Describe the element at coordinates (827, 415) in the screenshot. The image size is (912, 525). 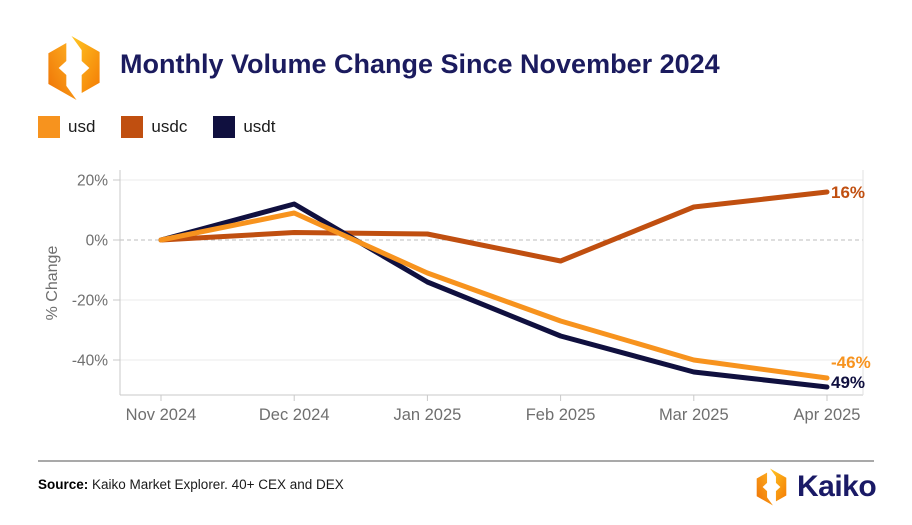
I see `x-axis-tick-label: Apr 2025` at that location.